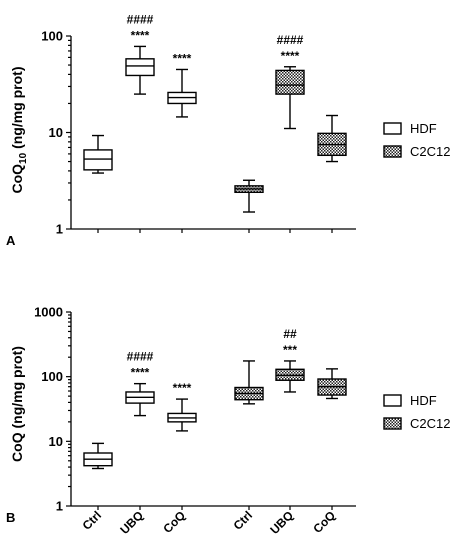 Image resolution: width=472 pixels, height=550 pixels. Describe the element at coordinates (290, 350) in the screenshot. I see `significance-annotation: ***` at that location.